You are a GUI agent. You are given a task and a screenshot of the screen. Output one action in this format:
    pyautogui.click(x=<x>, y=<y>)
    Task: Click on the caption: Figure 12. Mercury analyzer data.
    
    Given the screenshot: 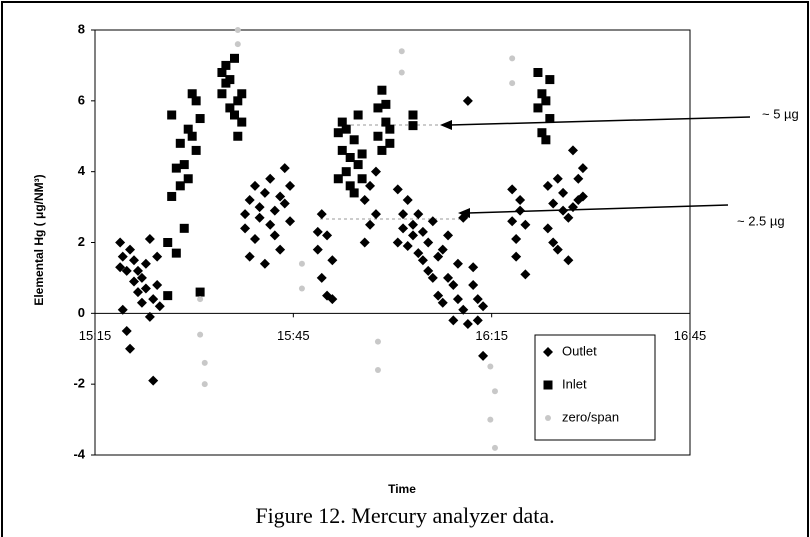 What is the action you would take?
    pyautogui.click(x=404, y=515)
    